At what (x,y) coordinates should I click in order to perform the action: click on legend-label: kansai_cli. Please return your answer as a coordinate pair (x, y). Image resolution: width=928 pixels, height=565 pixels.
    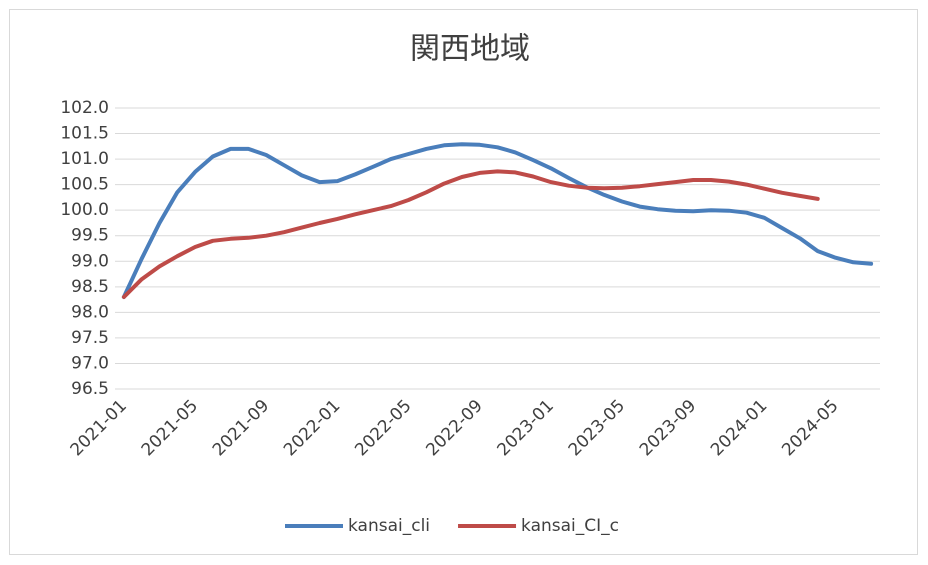
    Looking at the image, I should click on (389, 526).